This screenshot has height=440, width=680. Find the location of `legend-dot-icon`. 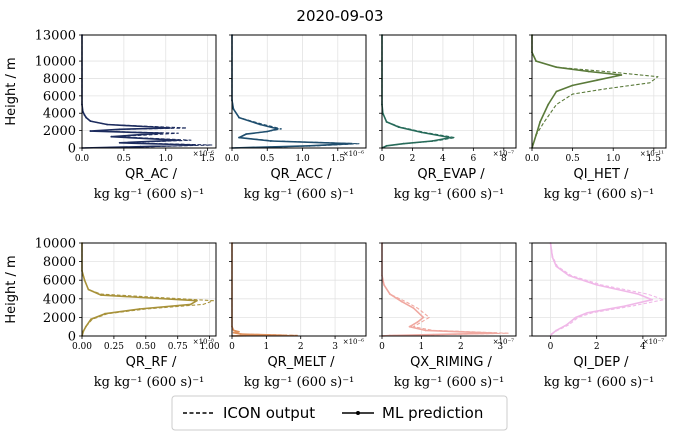

legend-dot-icon is located at coordinates (358, 413).